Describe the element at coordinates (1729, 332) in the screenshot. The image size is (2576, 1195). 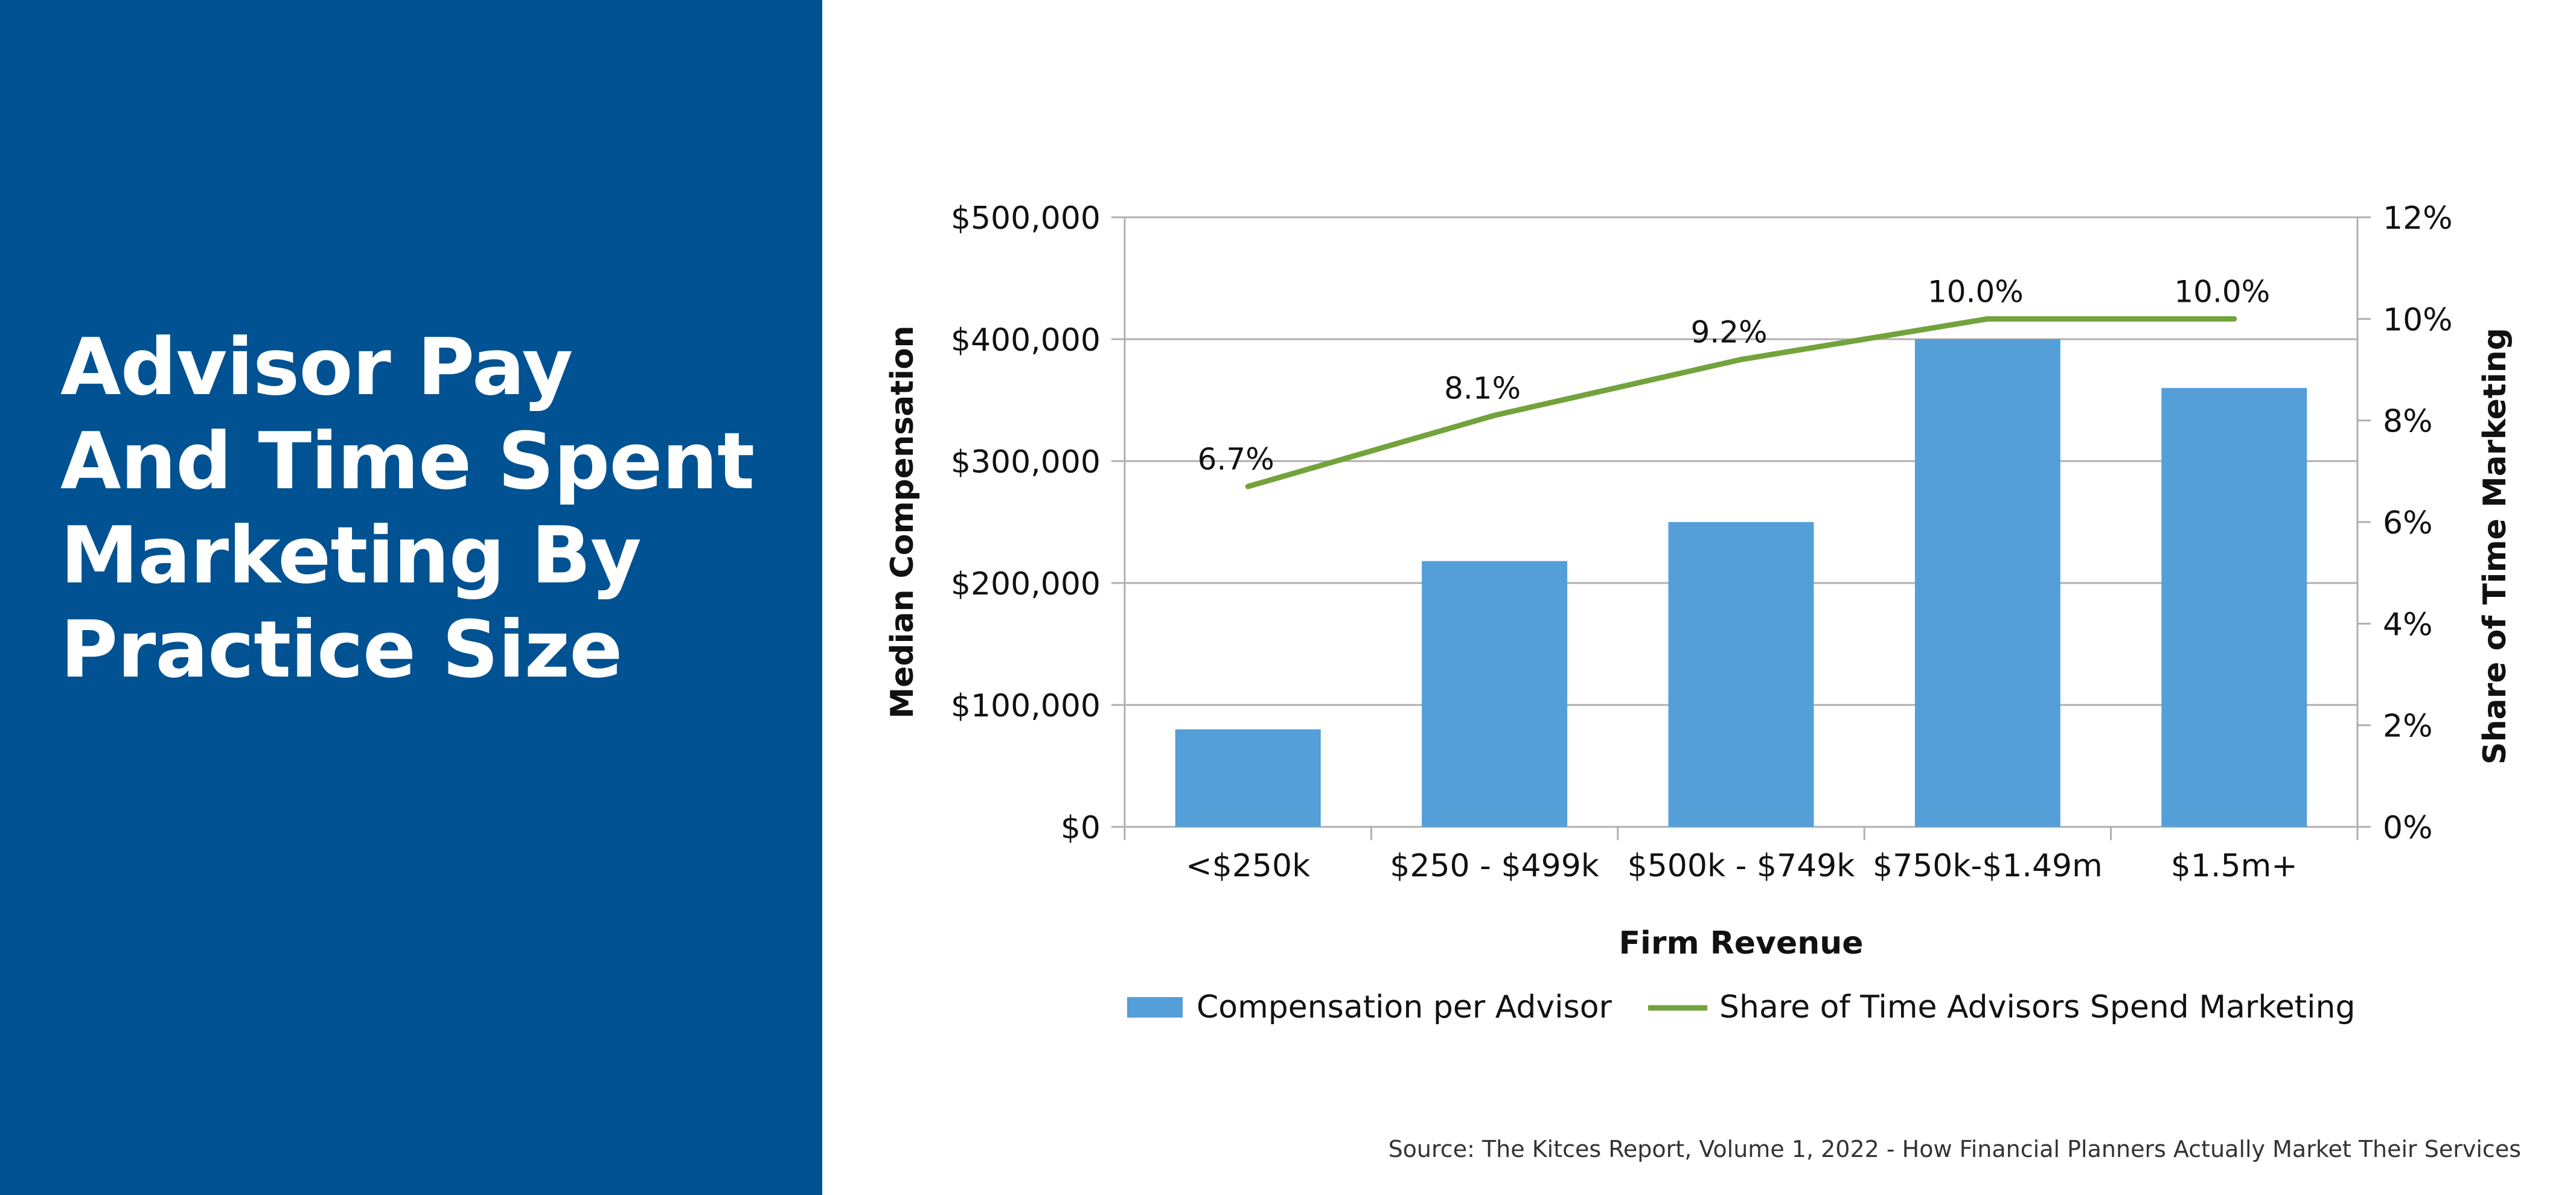
I see `data-label: 9.2%` at that location.